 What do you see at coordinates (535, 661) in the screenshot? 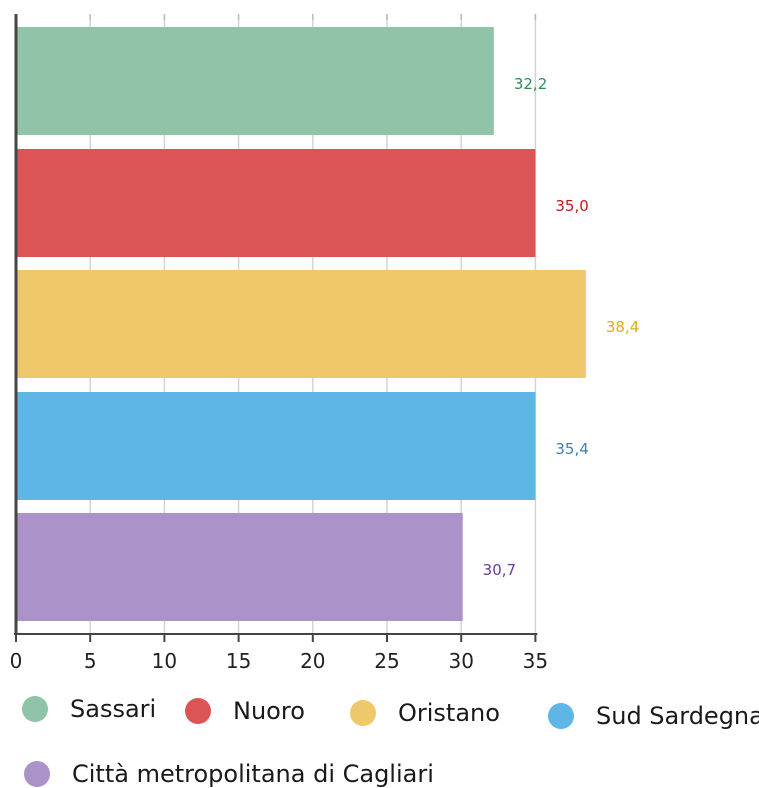
I see `x-tick-label: 35` at bounding box center [535, 661].